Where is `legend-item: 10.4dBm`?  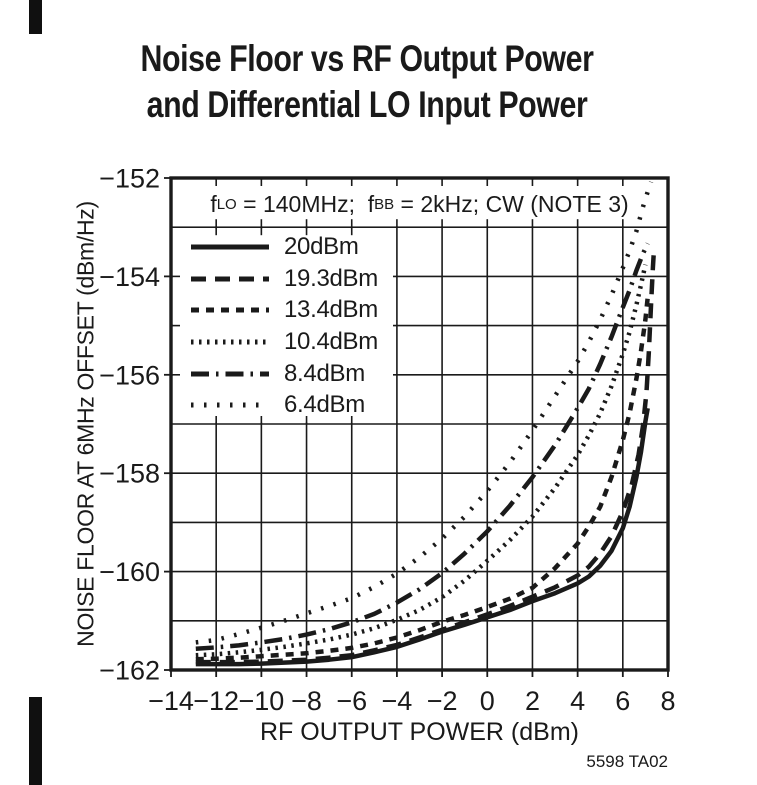
legend-item: 10.4dBm is located at coordinates (283, 342).